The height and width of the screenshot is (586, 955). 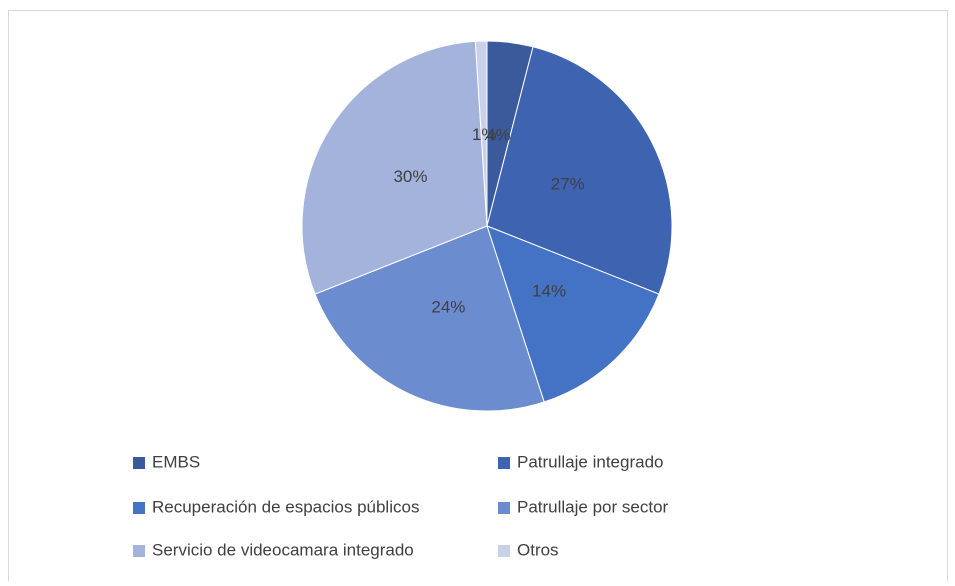 What do you see at coordinates (283, 549) in the screenshot?
I see `legend-label: Servicio de videocamara integrado` at bounding box center [283, 549].